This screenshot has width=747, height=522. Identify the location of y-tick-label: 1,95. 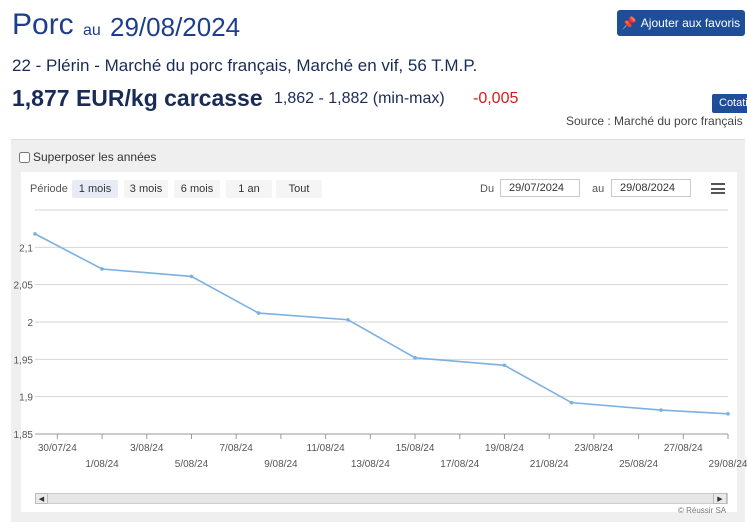
(24, 360).